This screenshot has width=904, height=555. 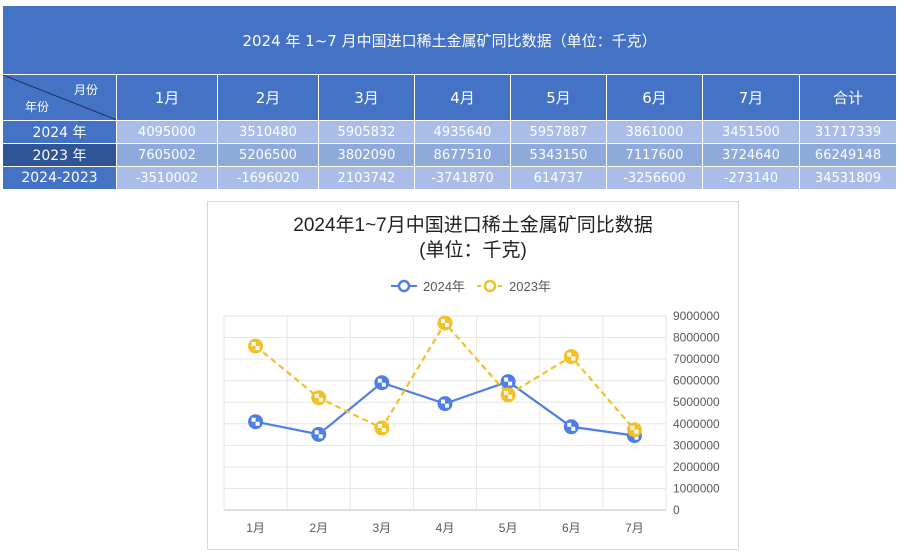 What do you see at coordinates (59, 155) in the screenshot?
I see `row-header: 2023 年` at bounding box center [59, 155].